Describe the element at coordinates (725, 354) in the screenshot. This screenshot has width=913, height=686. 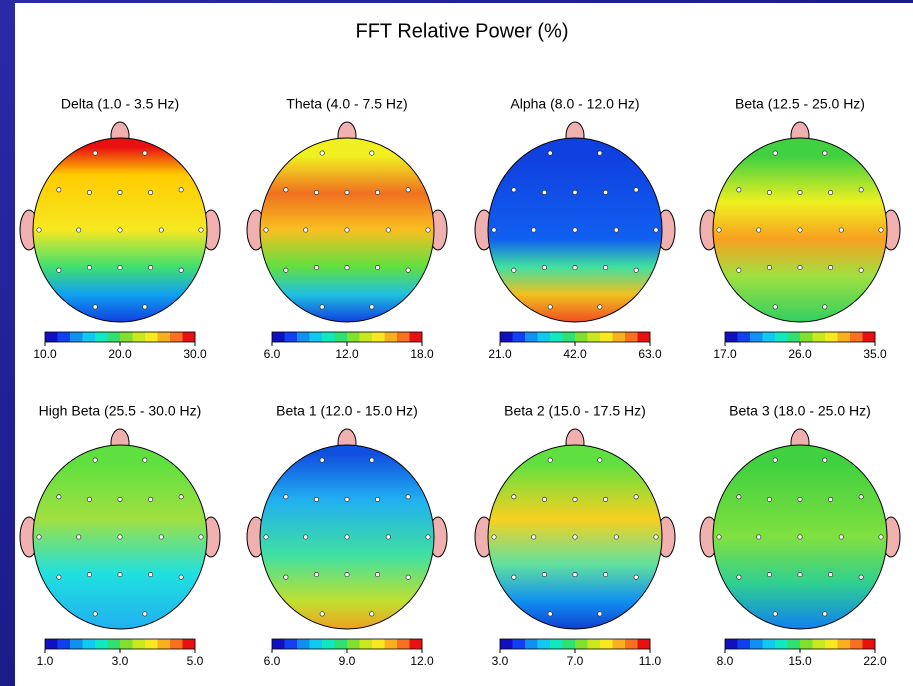
I see `colorbar-tick-label: 17.0` at that location.